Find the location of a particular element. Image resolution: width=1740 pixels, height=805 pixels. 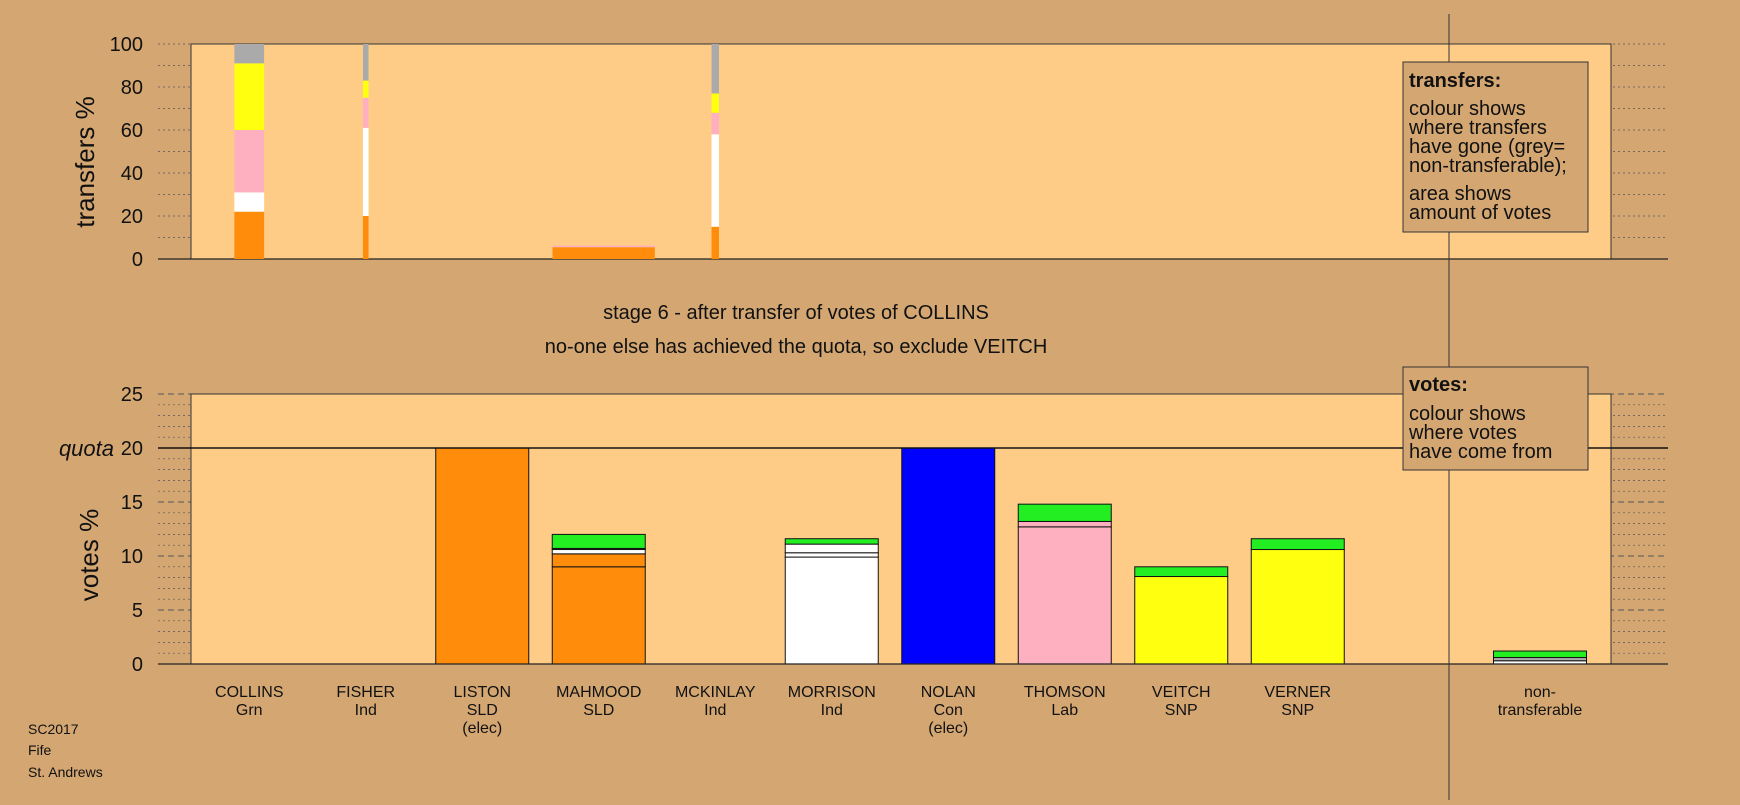

candidate-name-label: VERNER is located at coordinates (1297, 692).